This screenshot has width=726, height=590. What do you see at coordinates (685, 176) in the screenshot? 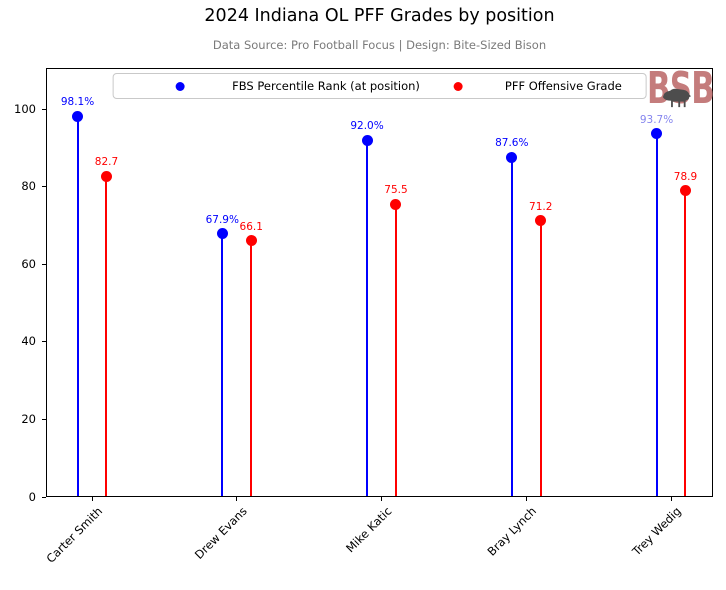
I see `value-label: 78.9` at bounding box center [685, 176].